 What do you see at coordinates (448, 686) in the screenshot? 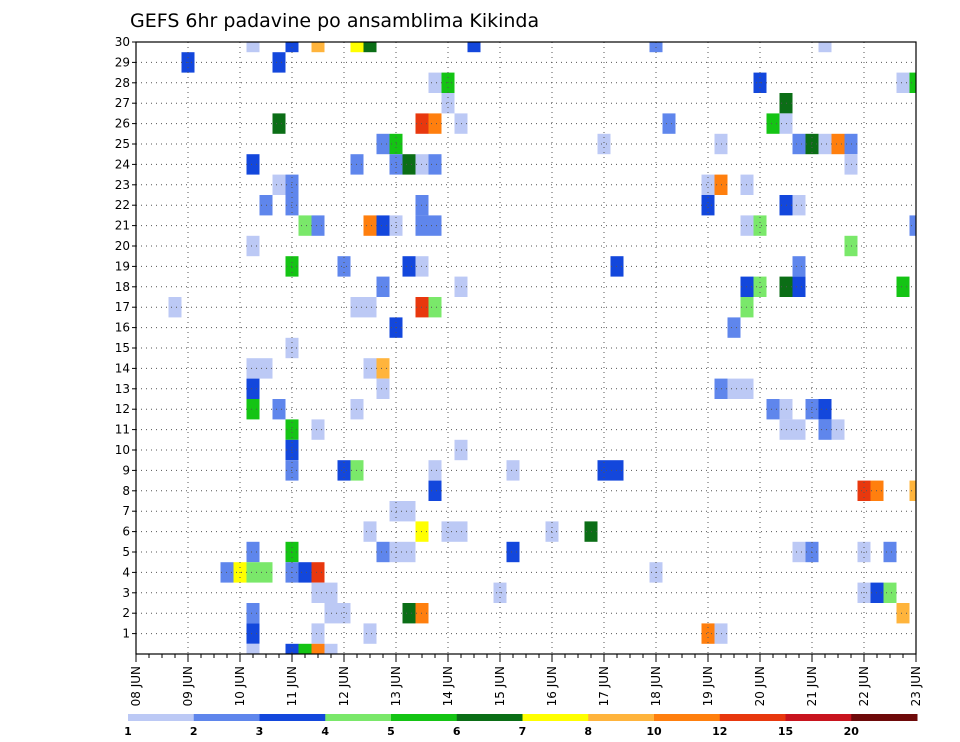
I see `x-tick-label: 14 JUN` at bounding box center [448, 686].